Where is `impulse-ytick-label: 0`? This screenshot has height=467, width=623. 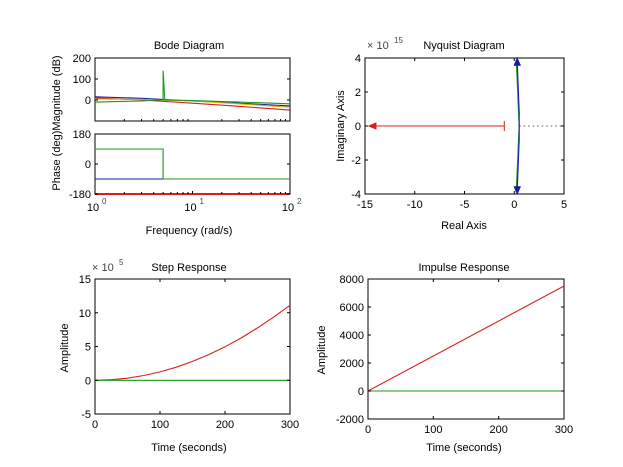 impulse-ytick-label: 0 is located at coordinates (361, 392).